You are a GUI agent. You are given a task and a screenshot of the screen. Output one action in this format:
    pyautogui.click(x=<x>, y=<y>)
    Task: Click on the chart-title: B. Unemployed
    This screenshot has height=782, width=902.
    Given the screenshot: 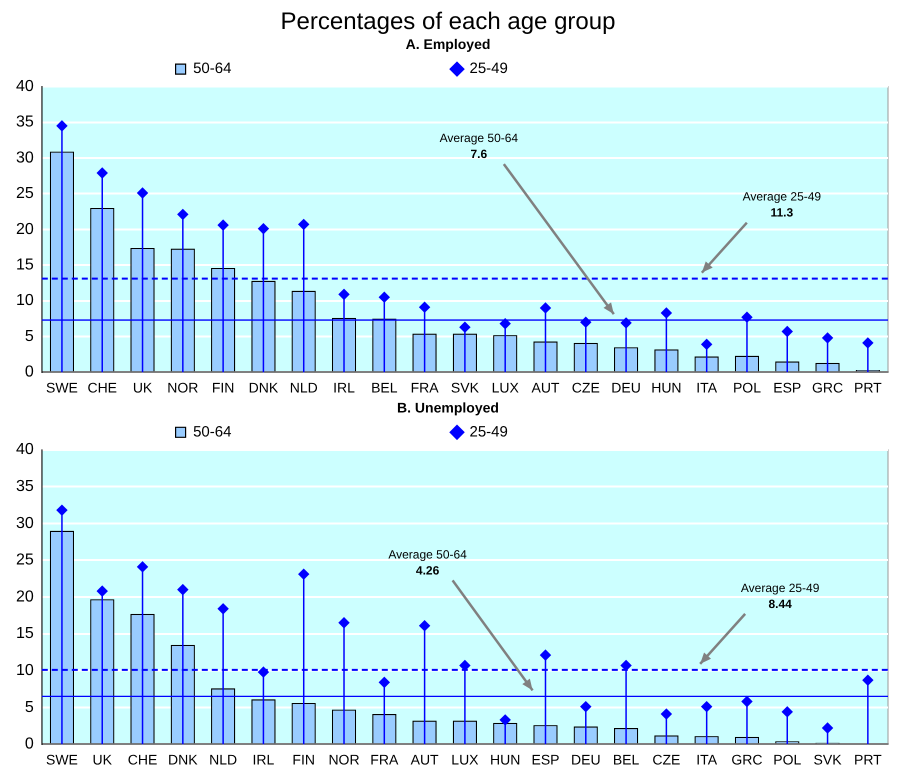 What is the action you would take?
    pyautogui.click(x=448, y=407)
    